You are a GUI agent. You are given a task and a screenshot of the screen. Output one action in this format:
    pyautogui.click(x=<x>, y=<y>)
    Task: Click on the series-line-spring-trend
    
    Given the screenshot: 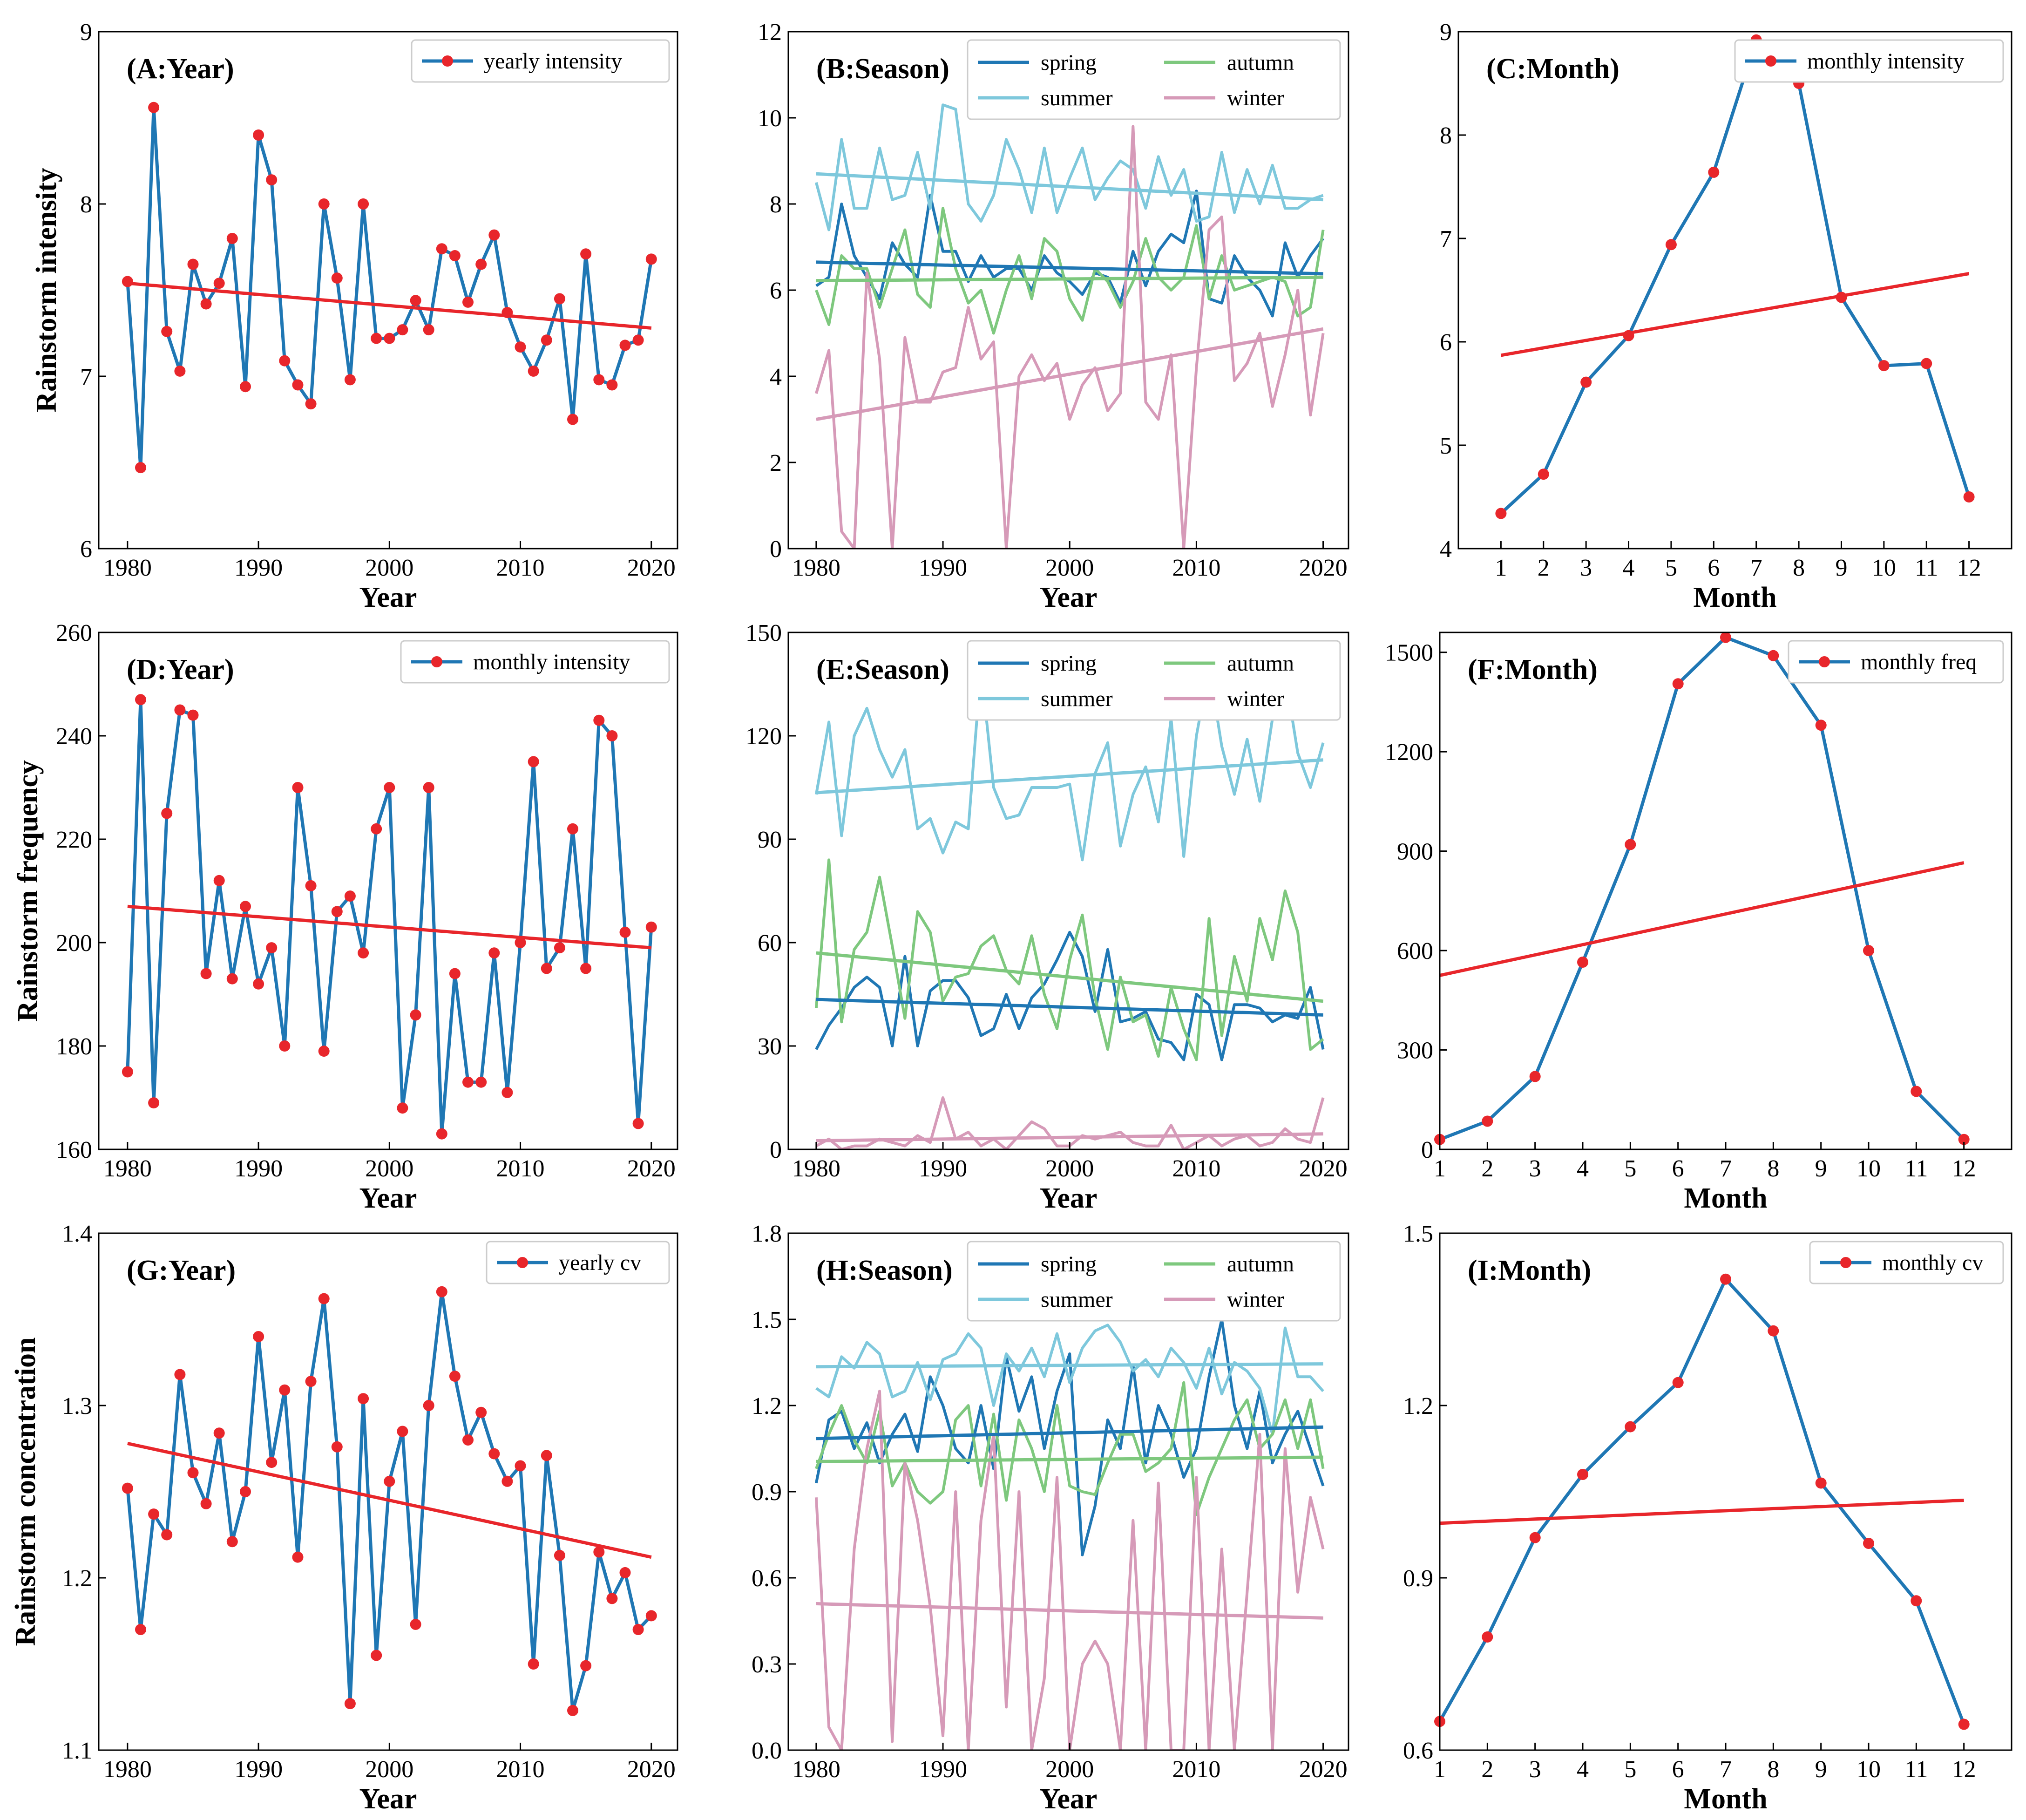 What is the action you would take?
    pyautogui.click(x=1069, y=268)
    